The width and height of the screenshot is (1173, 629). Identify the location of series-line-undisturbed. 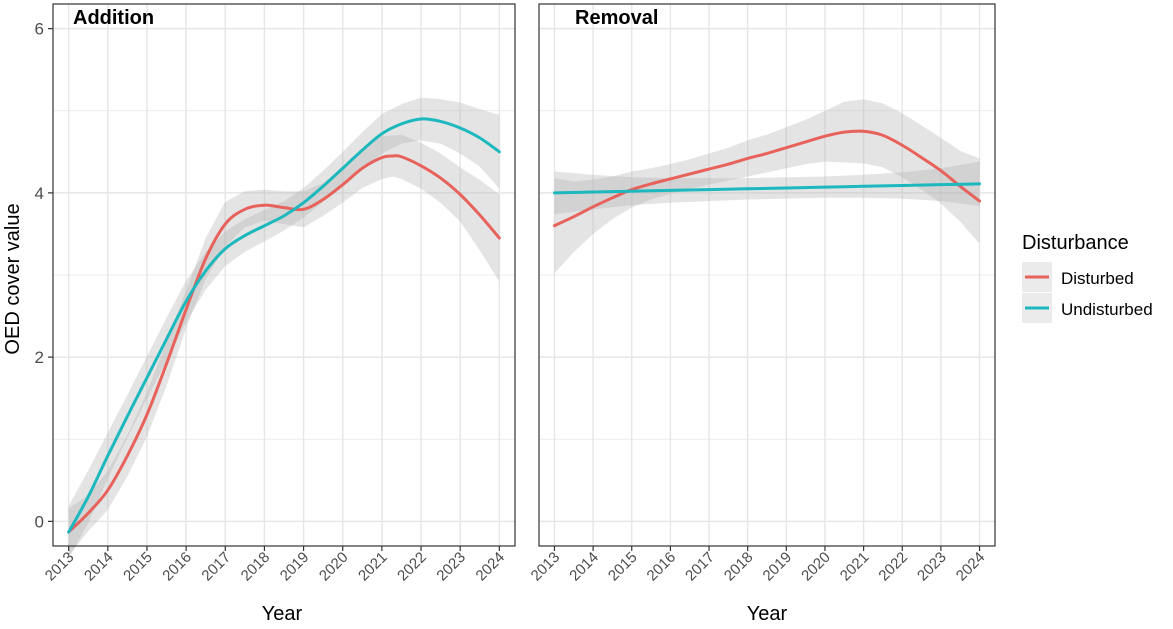
(767, 188).